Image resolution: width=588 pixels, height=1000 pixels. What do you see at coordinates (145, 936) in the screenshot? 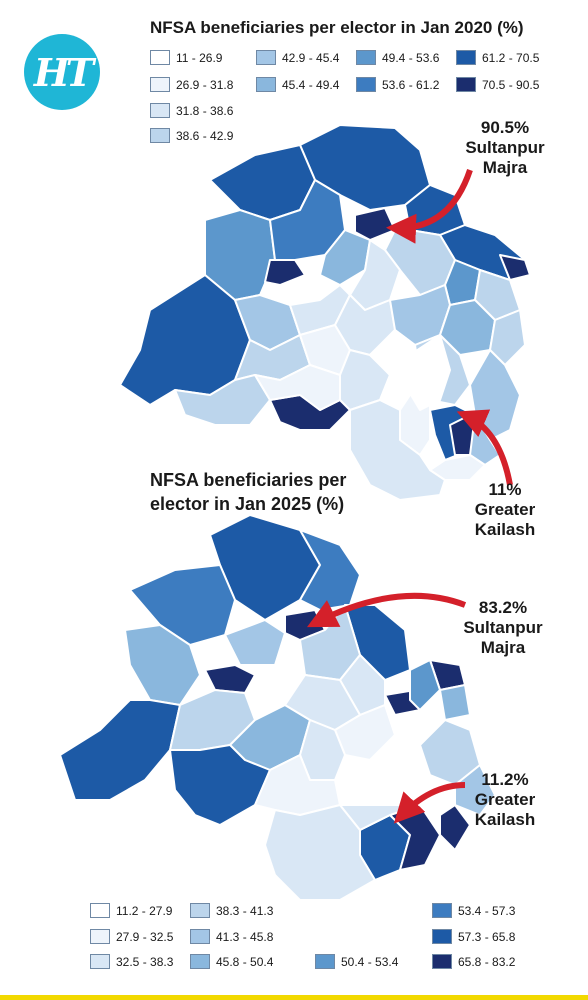
I see `legend-label: 27.9 - 32.5` at bounding box center [145, 936].